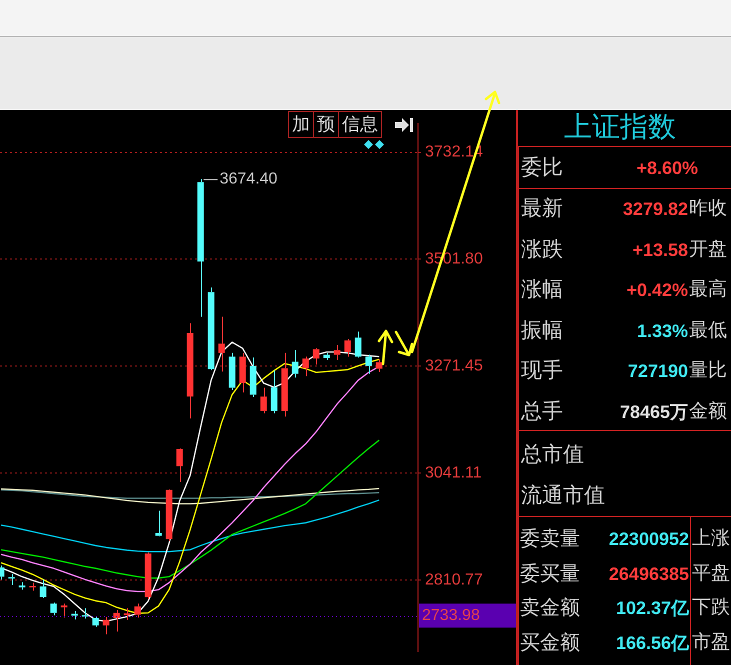 The width and height of the screenshot is (731, 665). Describe the element at coordinates (655, 209) in the screenshot. I see `text: 3279.82` at that location.